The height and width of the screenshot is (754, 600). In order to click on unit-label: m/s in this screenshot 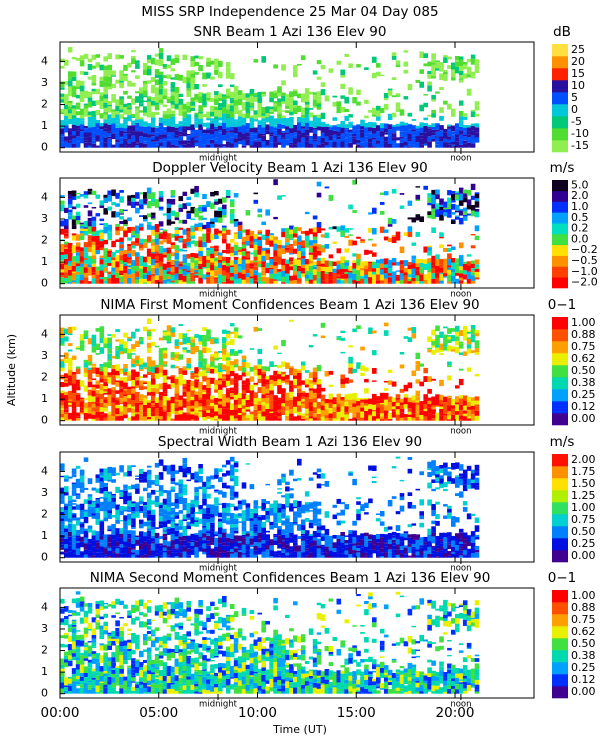, I will do `click(562, 442)`.